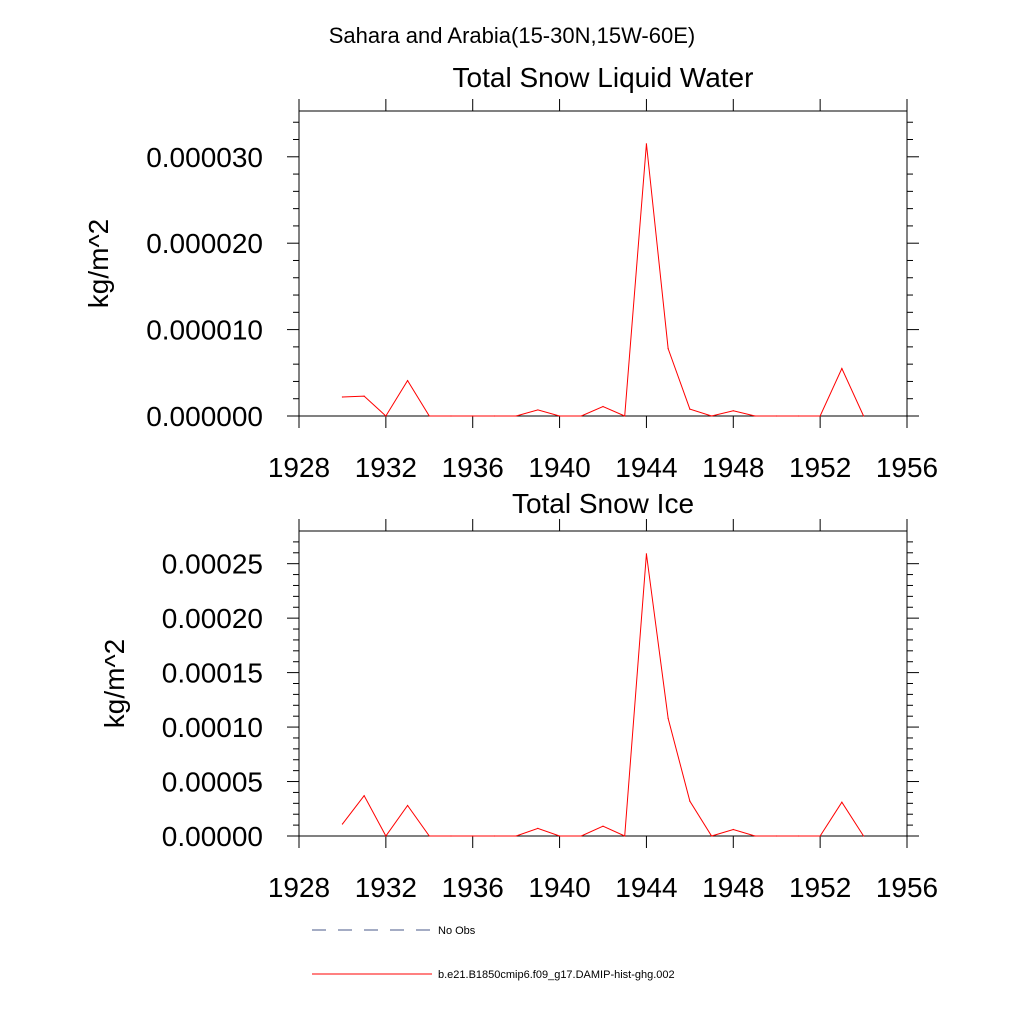 This screenshot has width=1024, height=1024. What do you see at coordinates (204, 157) in the screenshot?
I see `y-tick-label: 0.000030` at bounding box center [204, 157].